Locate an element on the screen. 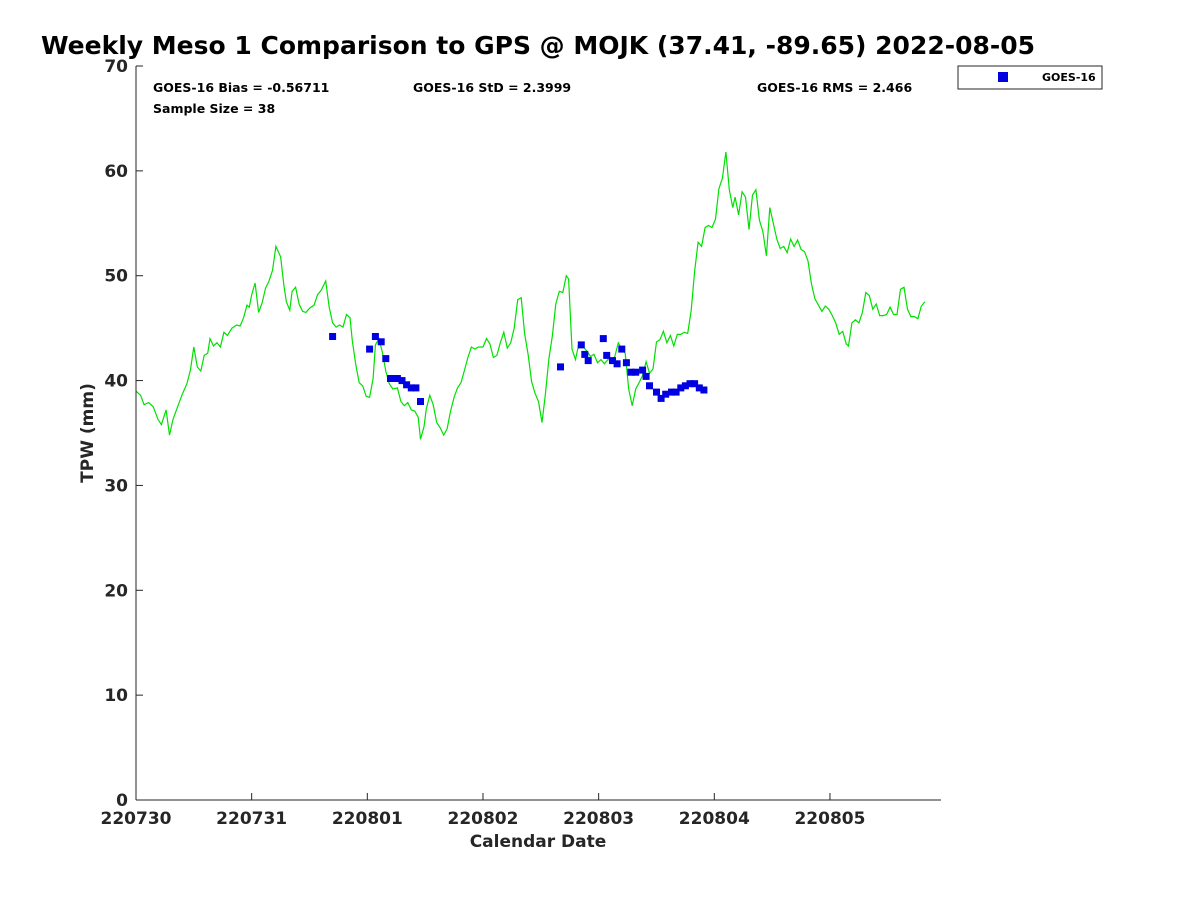 The width and height of the screenshot is (1200, 900). legend: GOES-16 is located at coordinates (1030, 77).